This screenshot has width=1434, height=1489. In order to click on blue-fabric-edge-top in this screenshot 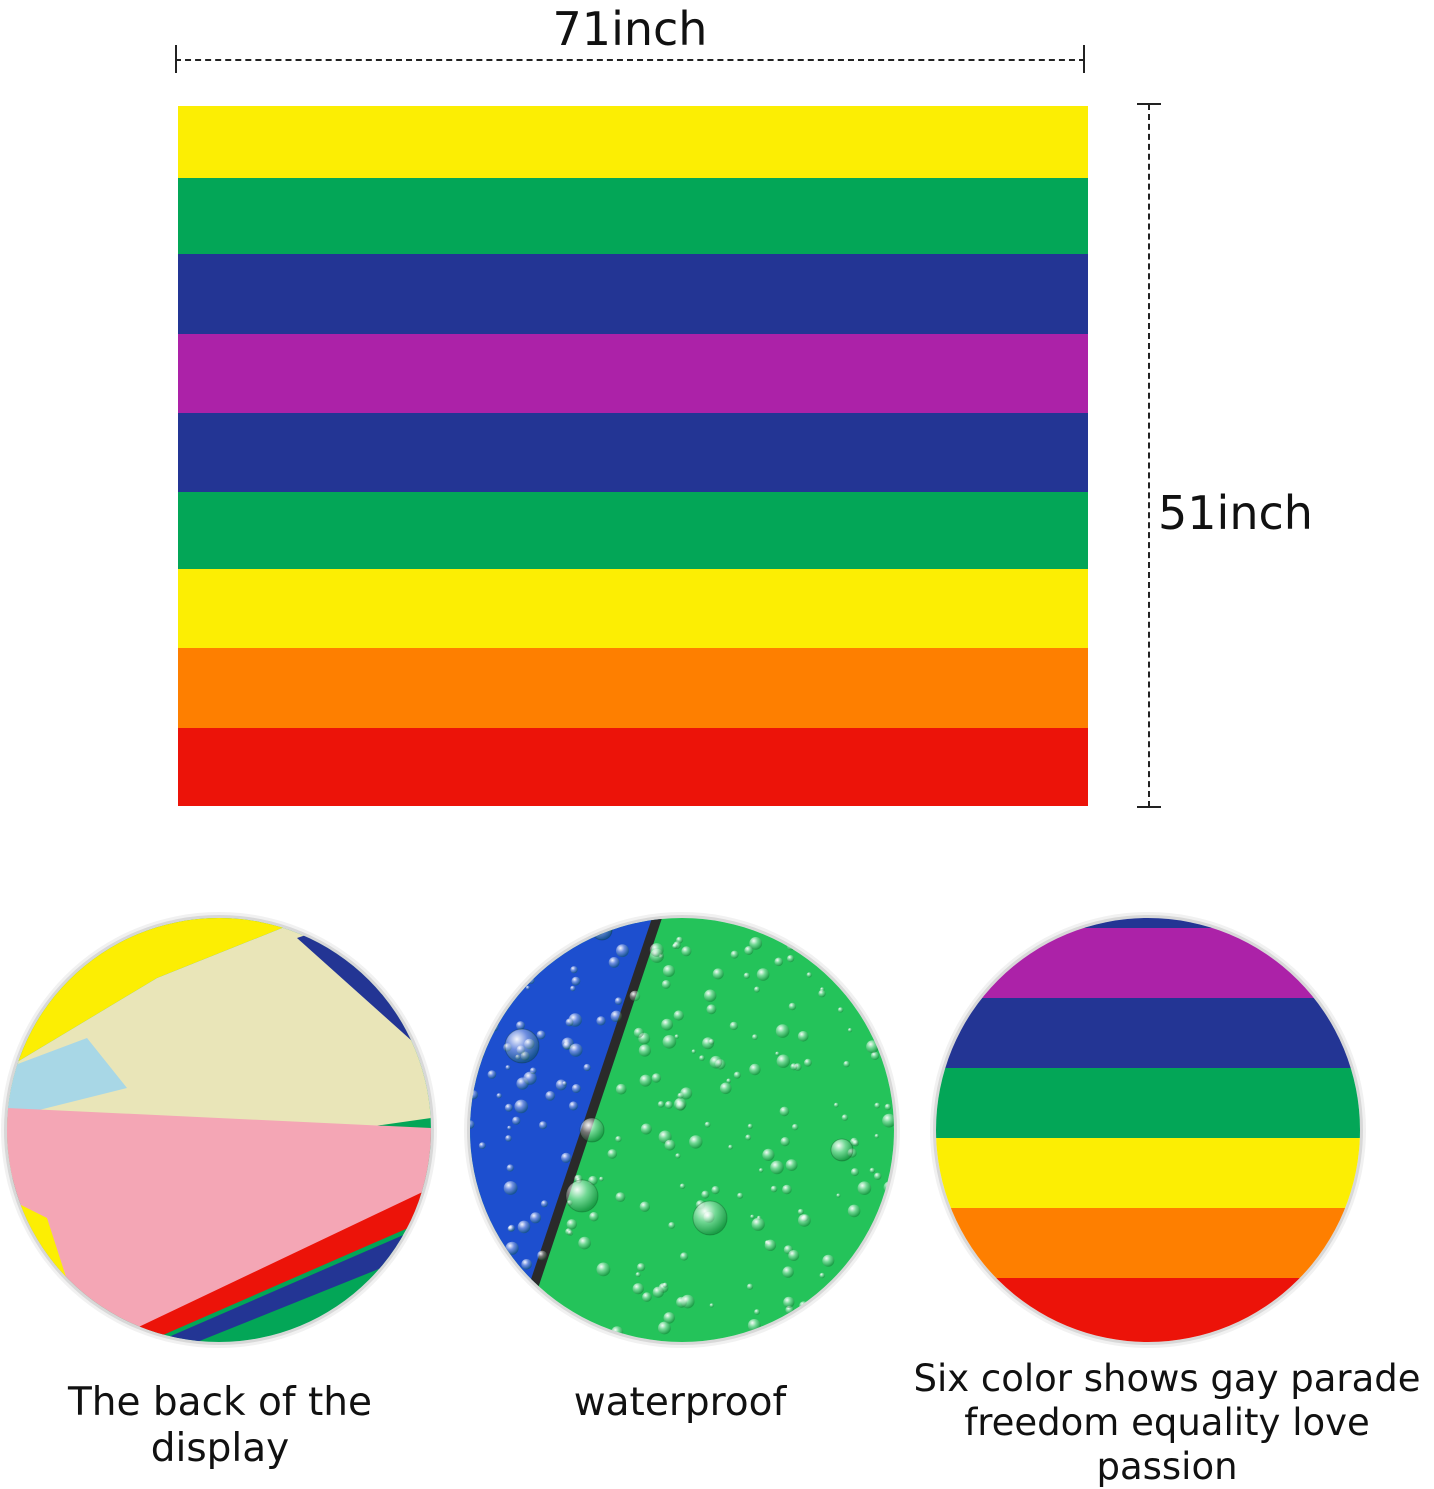, I will do `click(364, 993)`.